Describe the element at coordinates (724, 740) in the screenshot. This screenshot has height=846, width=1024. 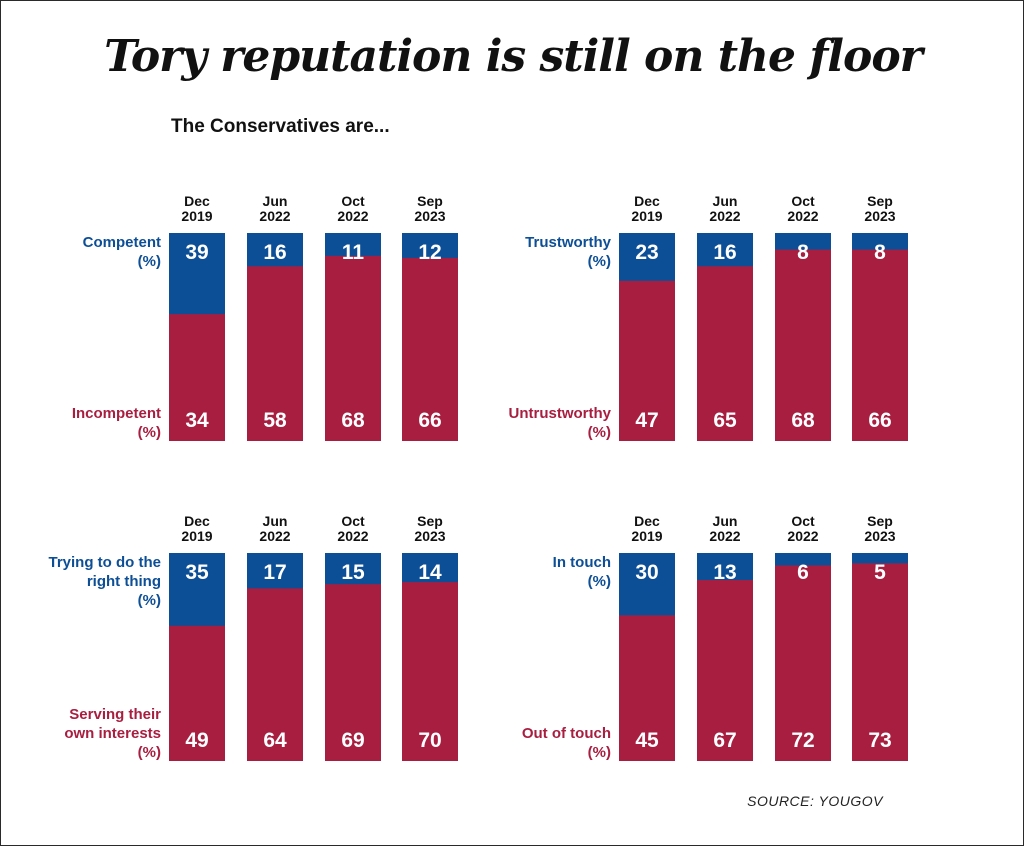
I see `value-label-negative: 67` at that location.